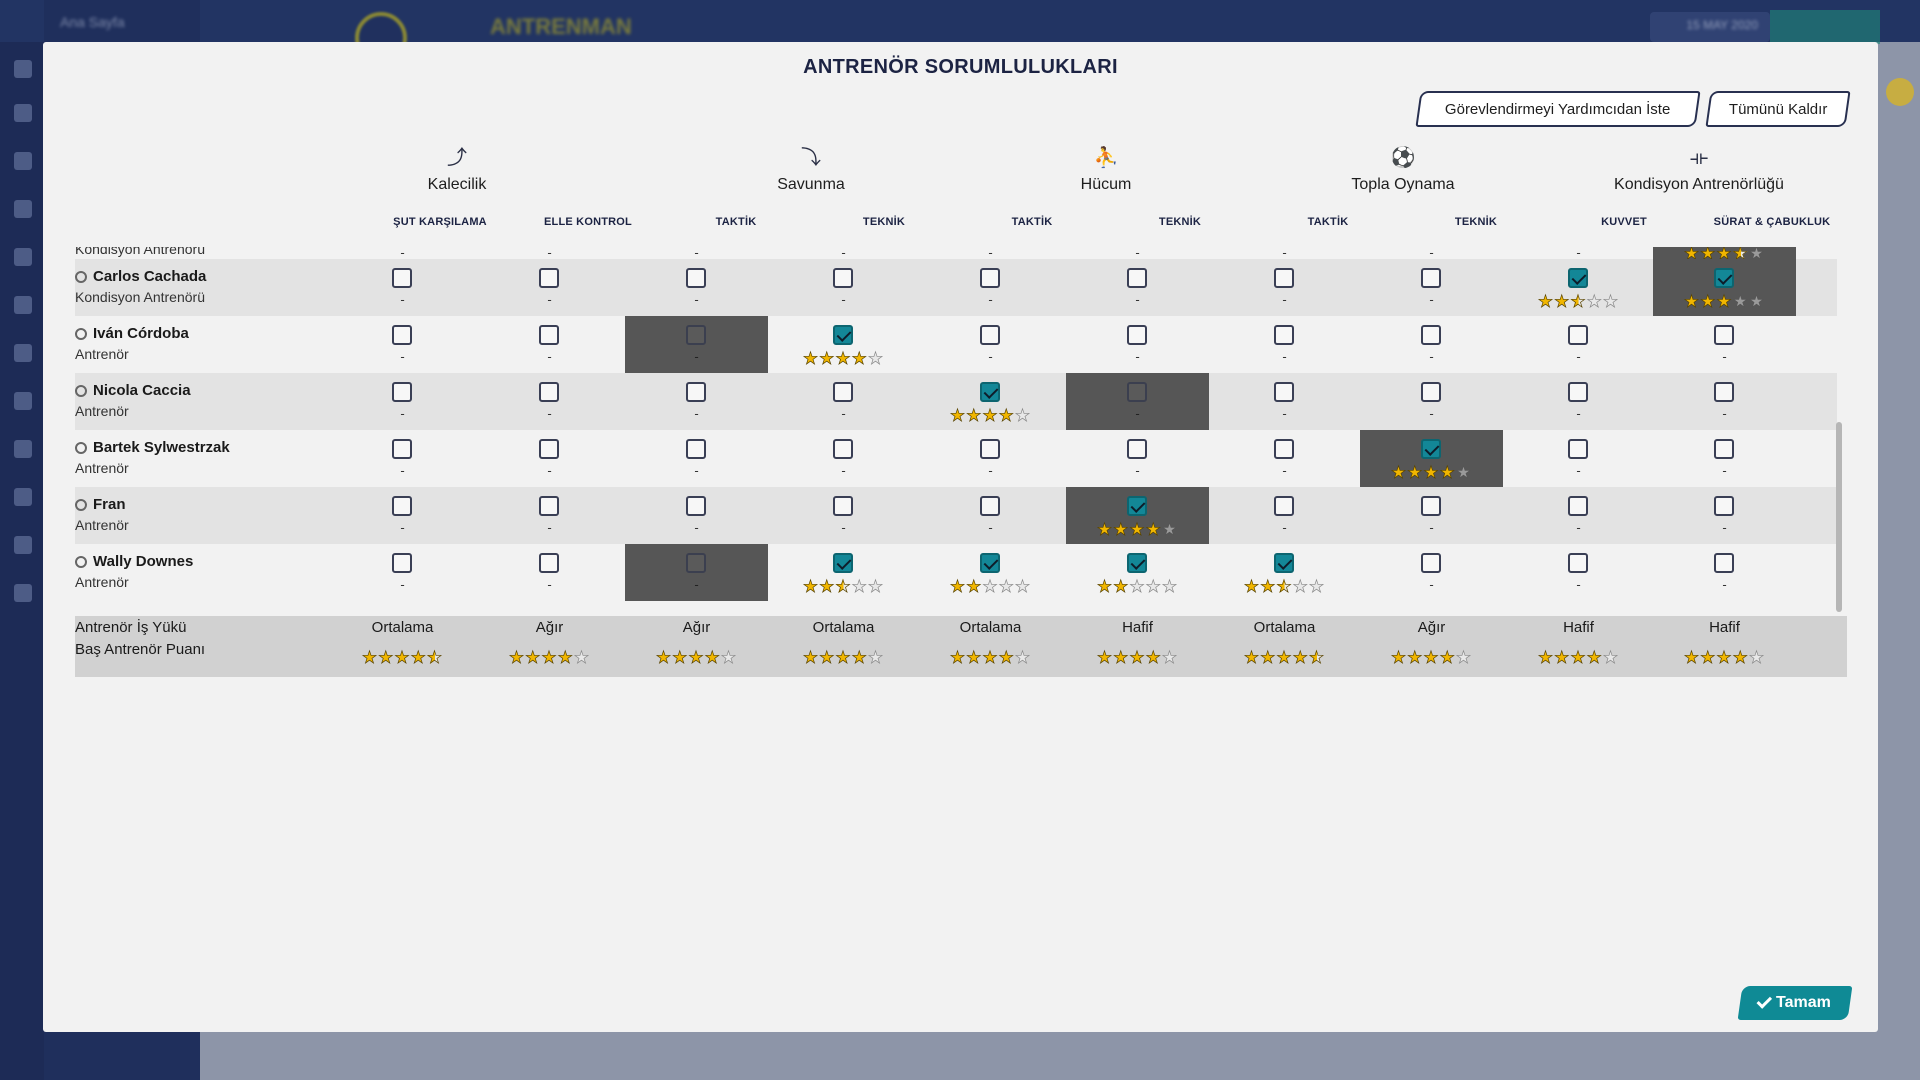 The height and width of the screenshot is (1080, 1920). Describe the element at coordinates (1624, 222) in the screenshot. I see `column-header: KUVVET` at that location.